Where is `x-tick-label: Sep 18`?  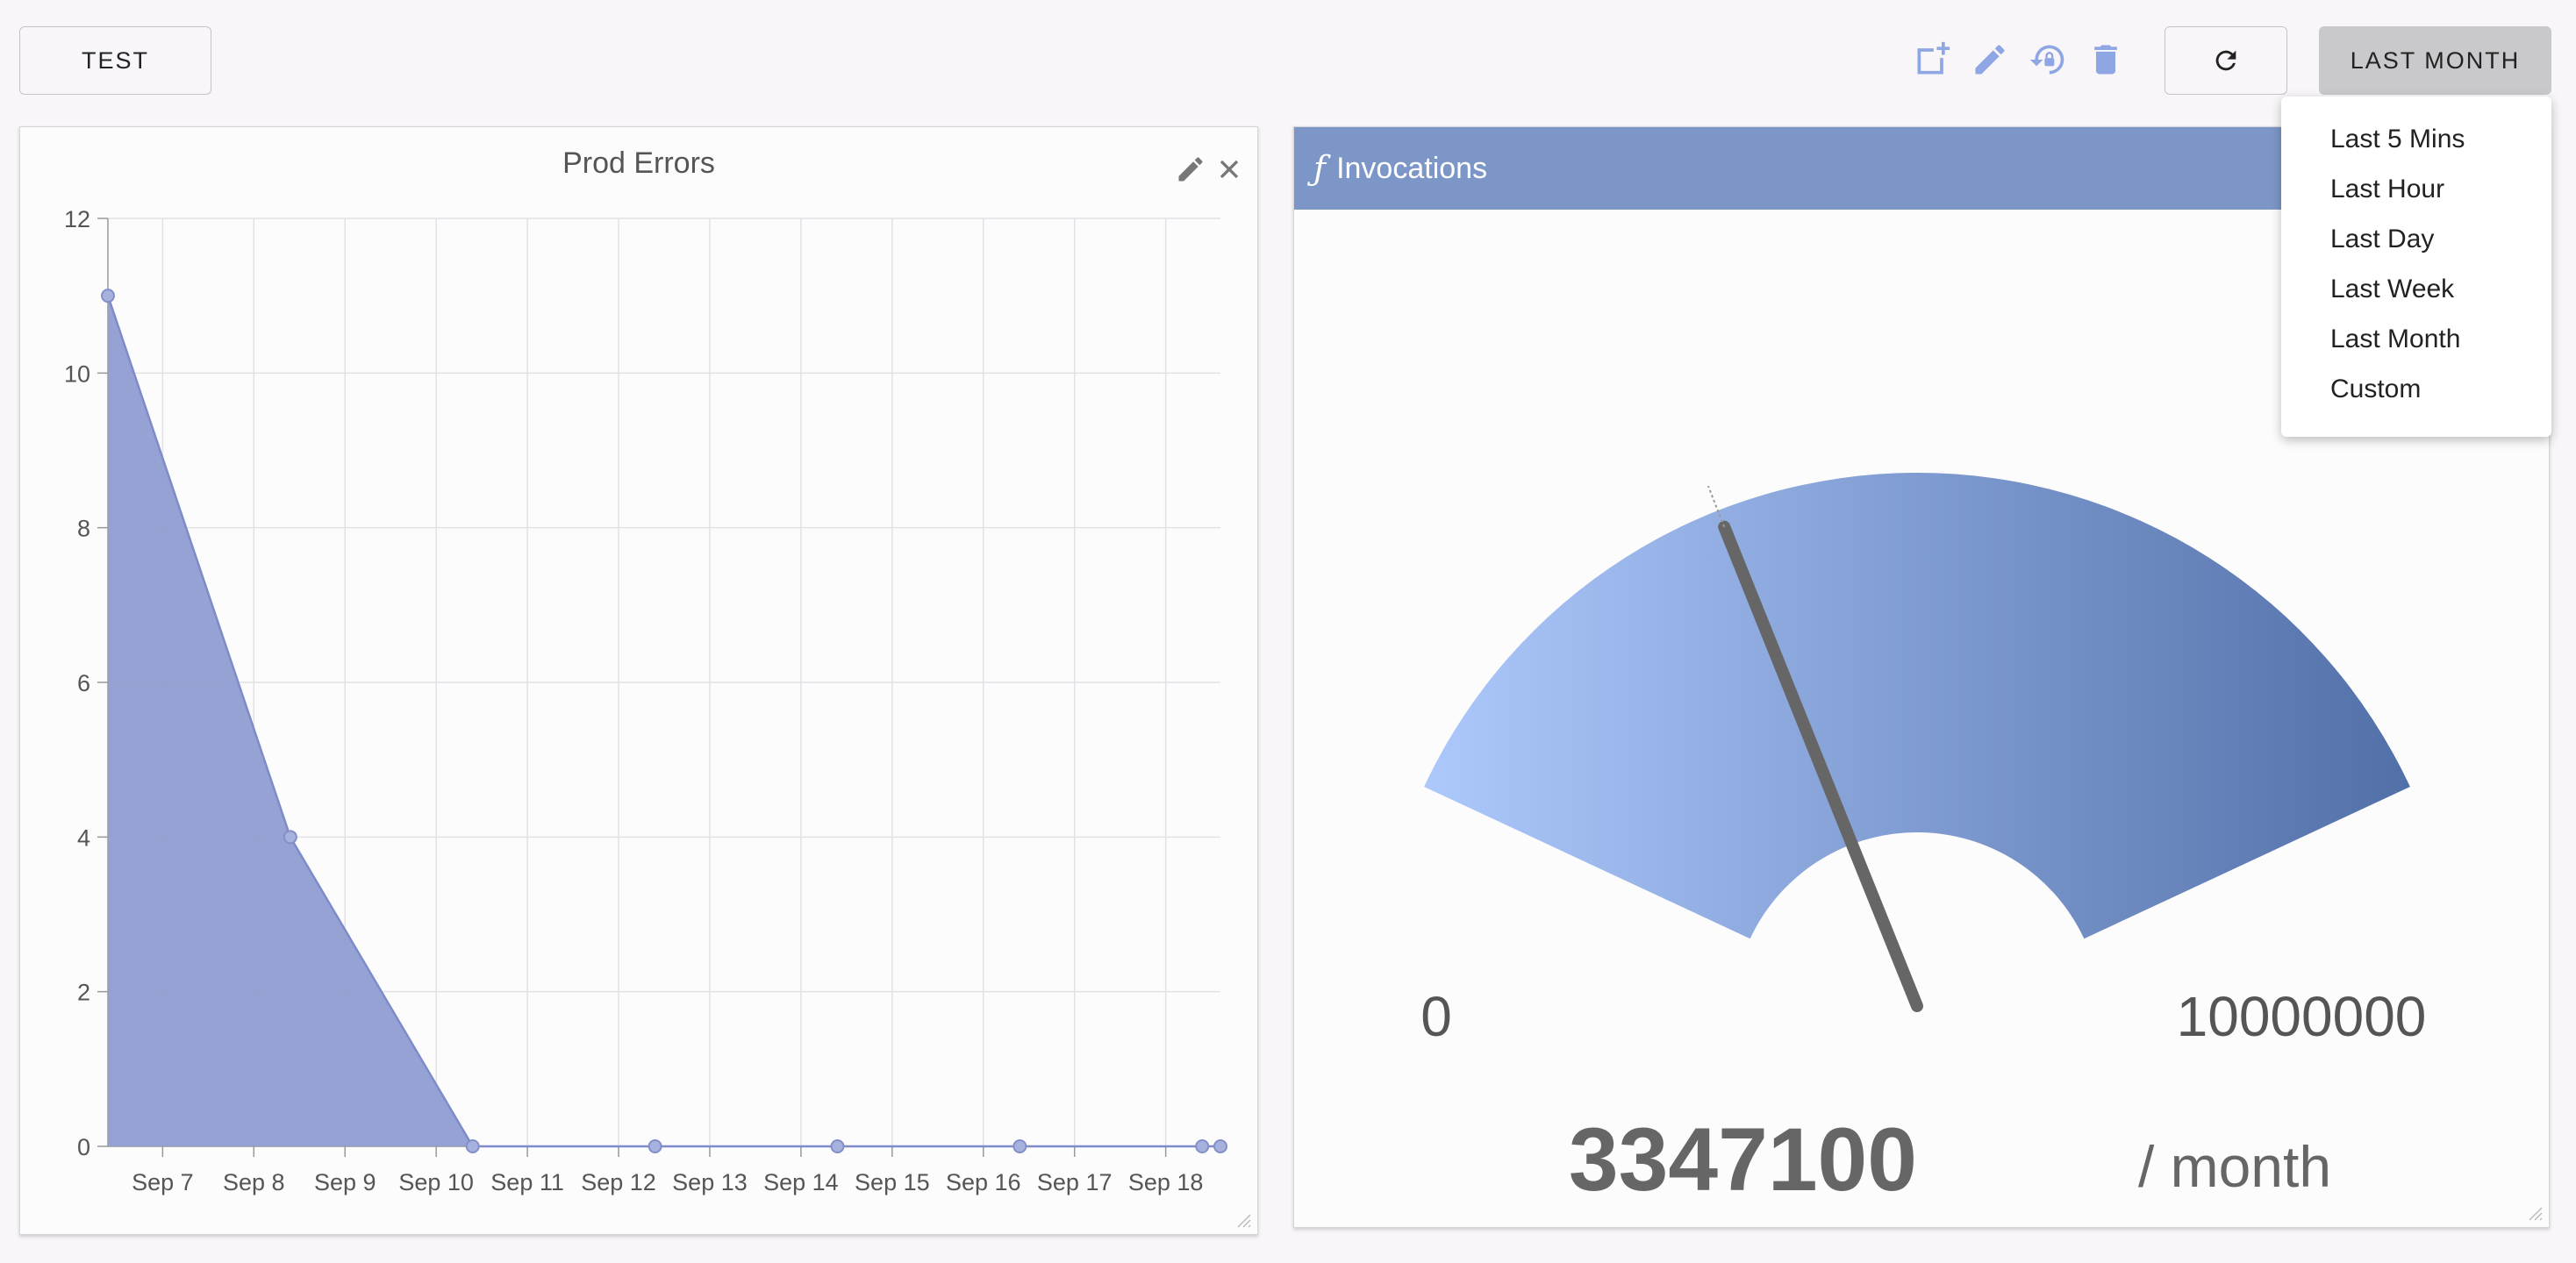 x-tick-label: Sep 18 is located at coordinates (1166, 1182).